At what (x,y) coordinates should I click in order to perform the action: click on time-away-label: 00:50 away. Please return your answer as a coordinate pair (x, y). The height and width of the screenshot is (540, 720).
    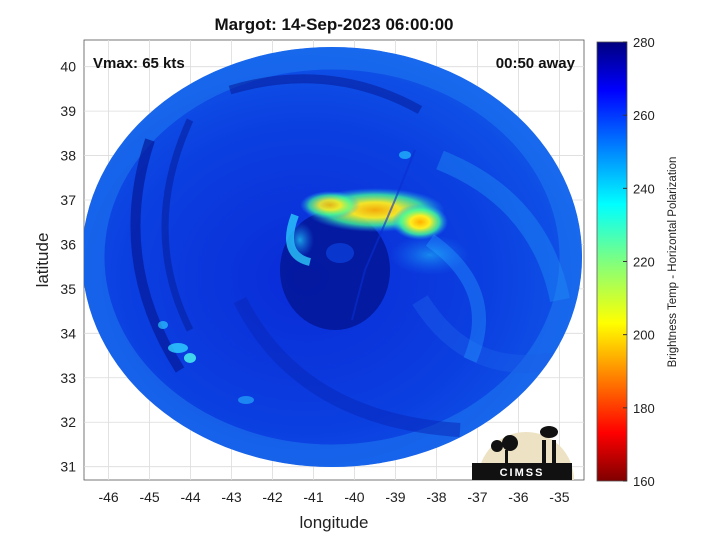
    Looking at the image, I should click on (536, 63).